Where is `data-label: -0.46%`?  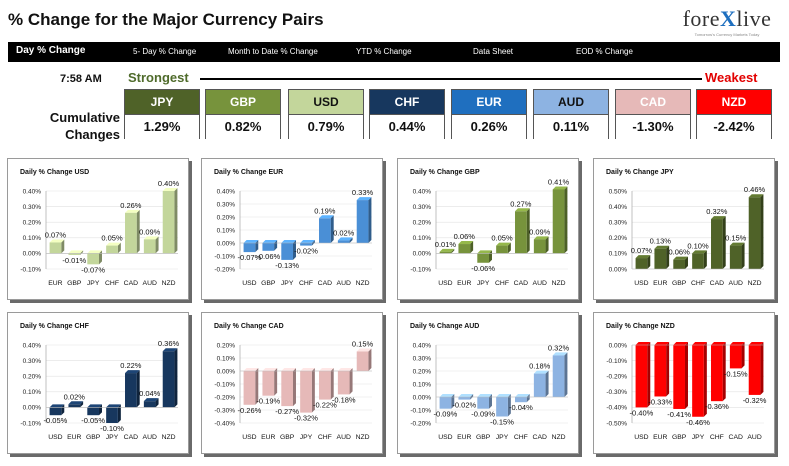
data-label: -0.46% is located at coordinates (698, 422).